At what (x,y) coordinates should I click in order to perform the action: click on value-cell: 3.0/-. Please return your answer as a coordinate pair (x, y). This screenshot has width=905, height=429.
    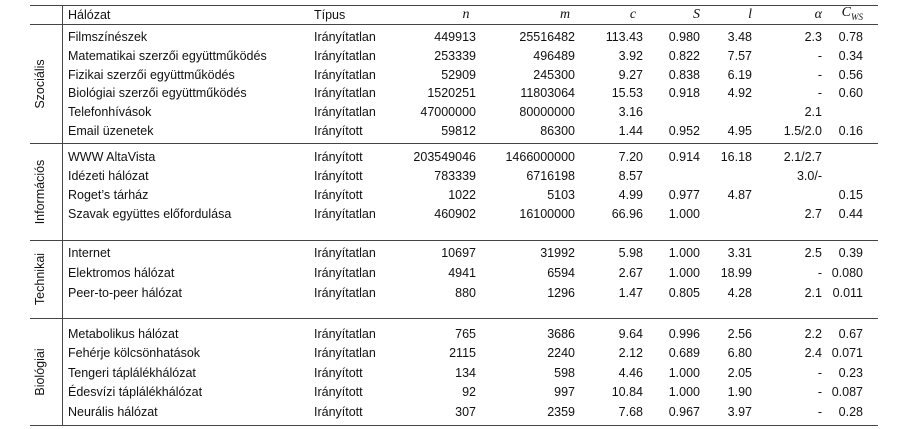
    Looking at the image, I should click on (809, 176).